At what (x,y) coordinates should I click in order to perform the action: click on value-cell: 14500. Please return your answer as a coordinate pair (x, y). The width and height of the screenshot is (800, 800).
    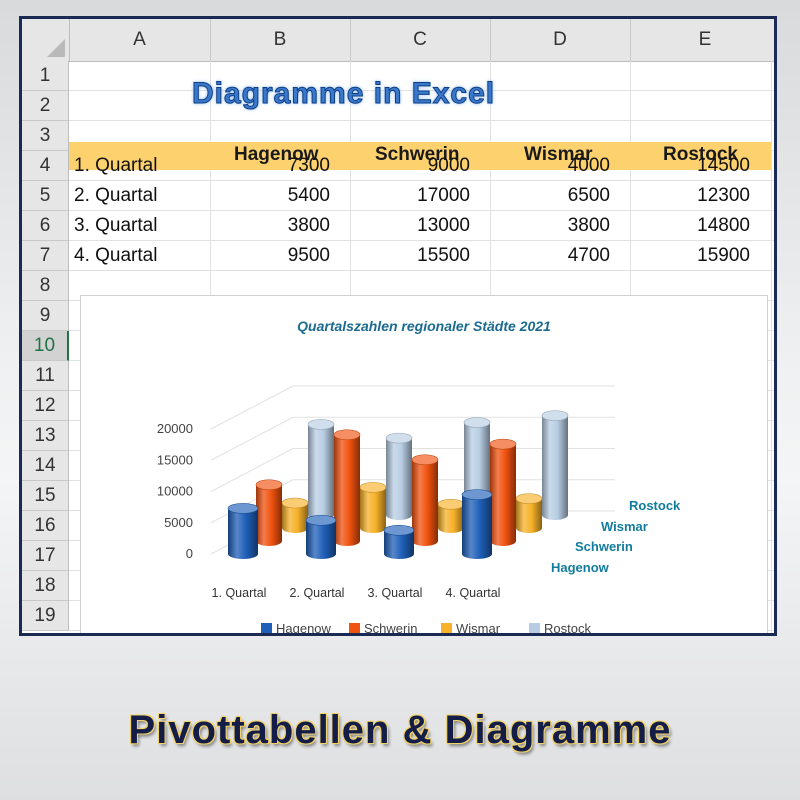
    Looking at the image, I should click on (723, 165).